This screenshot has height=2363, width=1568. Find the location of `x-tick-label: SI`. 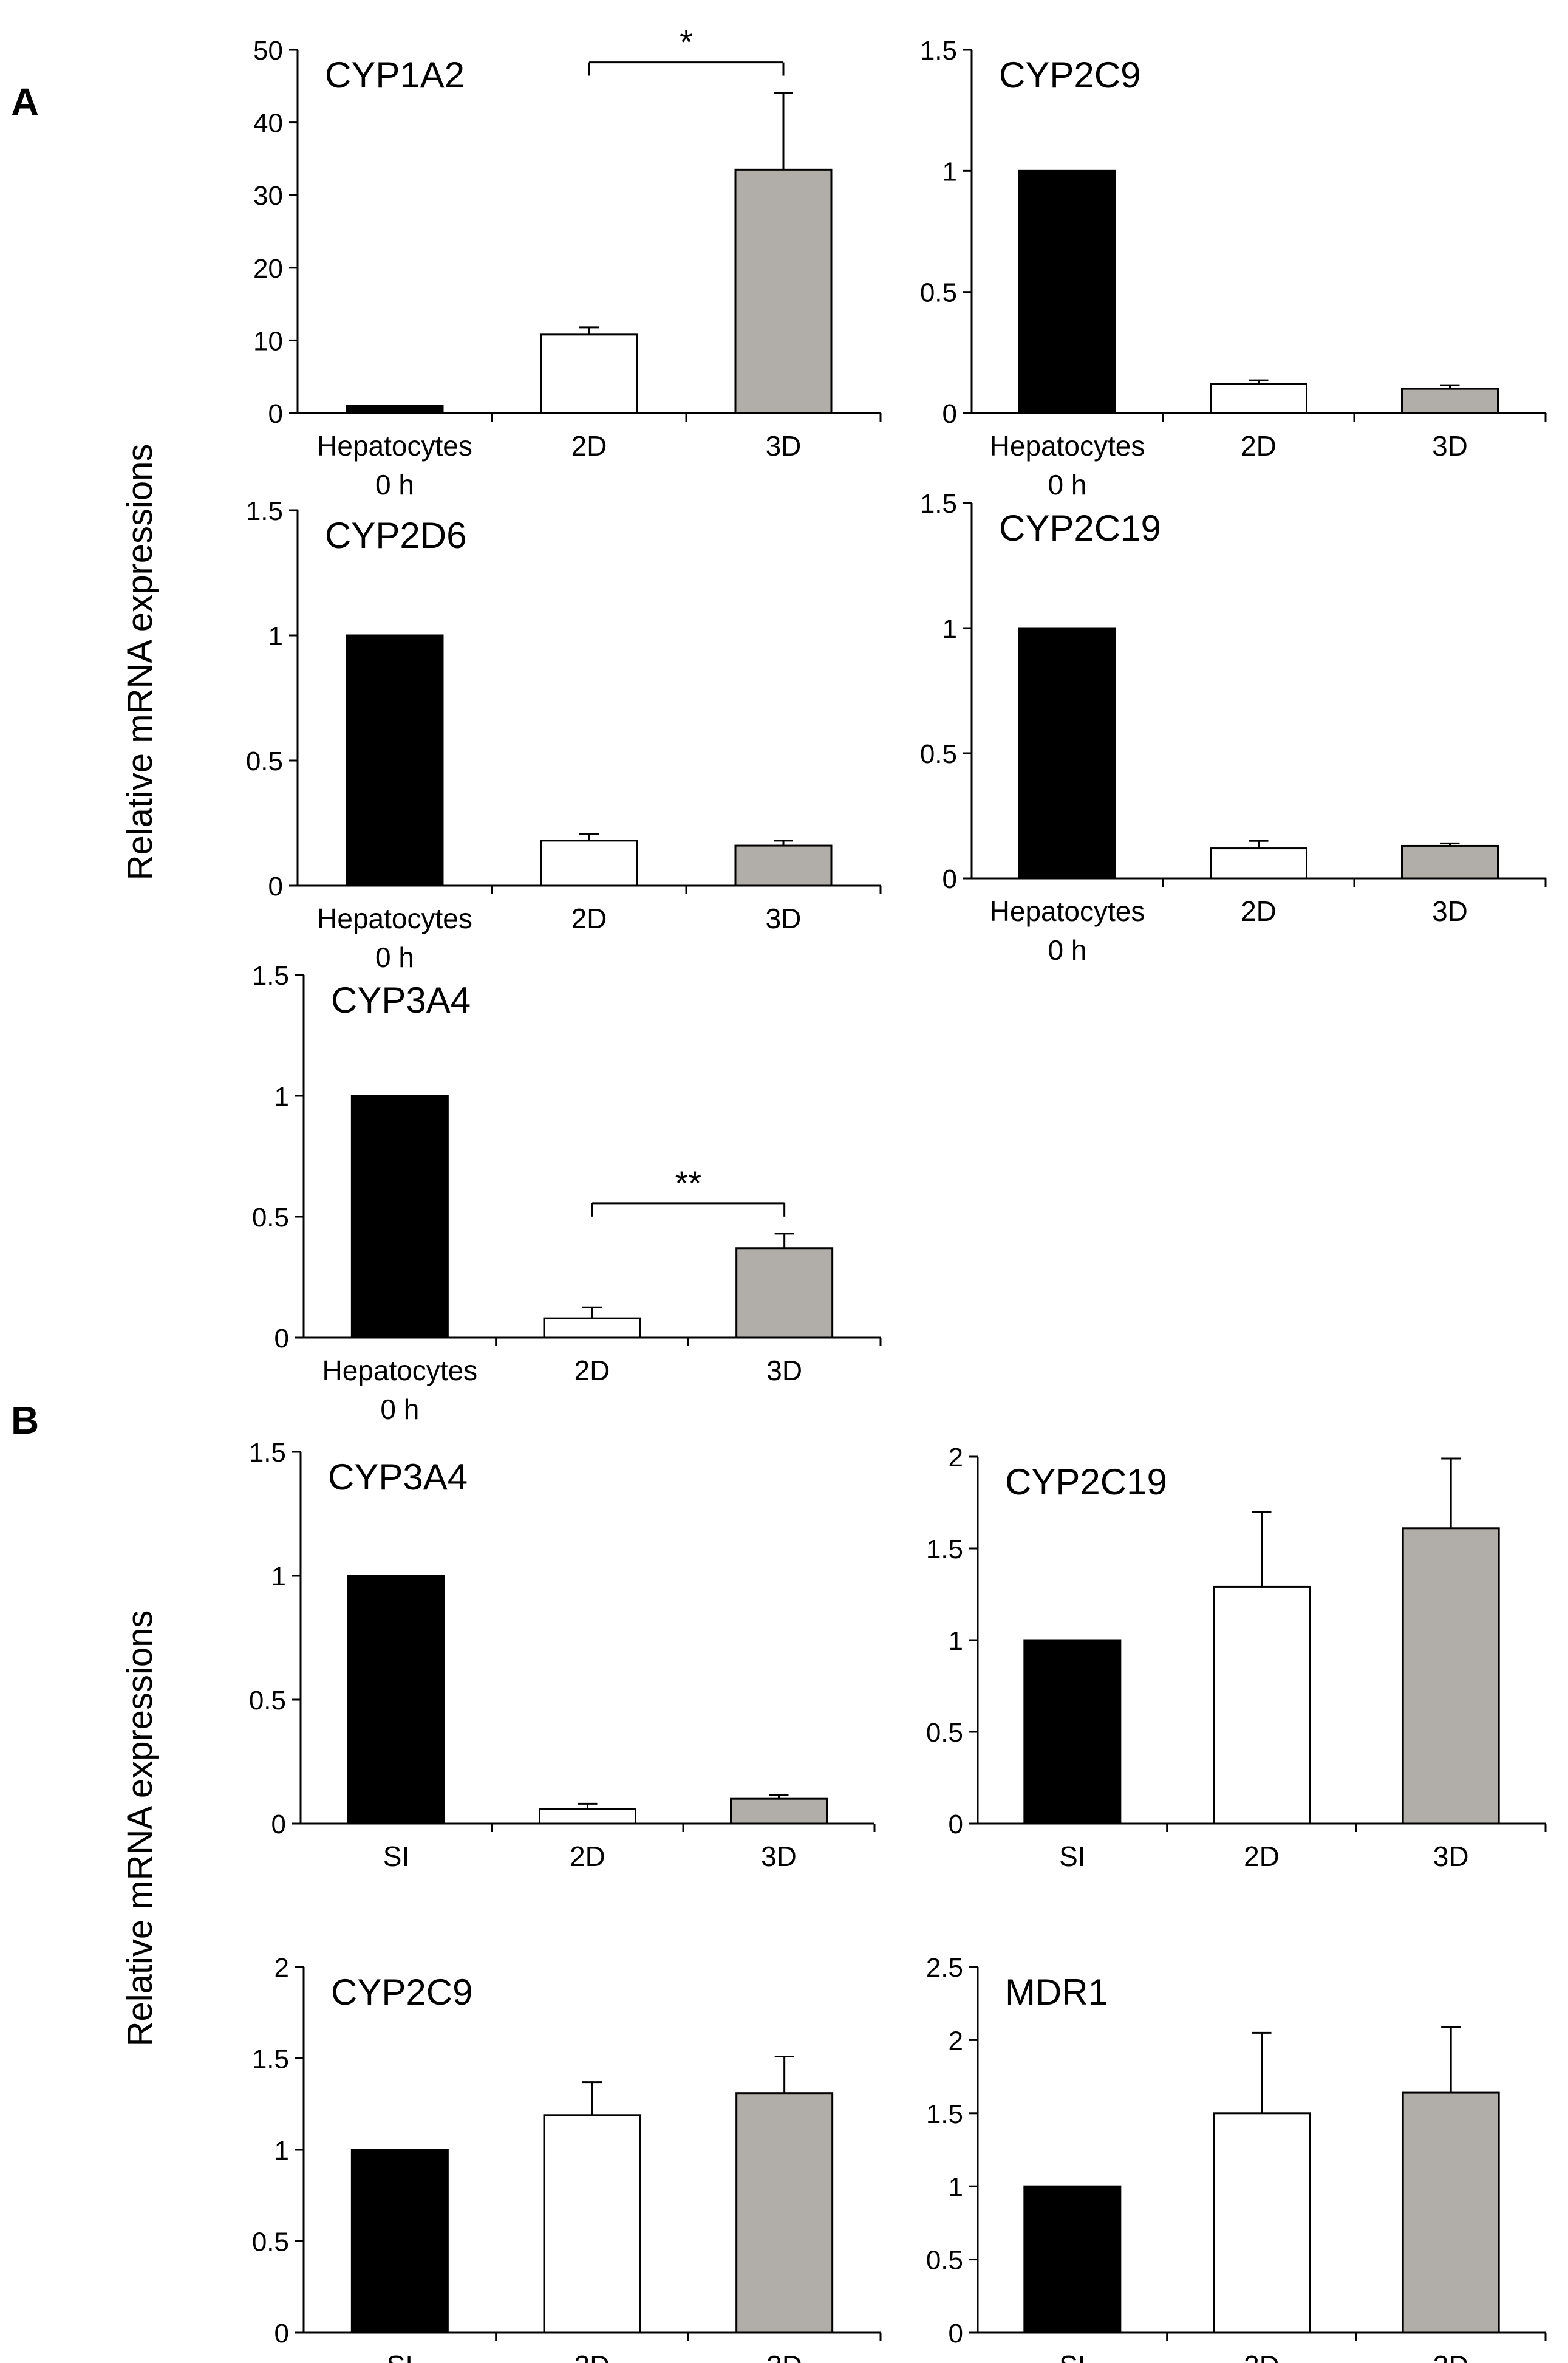

x-tick-label: SI is located at coordinates (1072, 2356).